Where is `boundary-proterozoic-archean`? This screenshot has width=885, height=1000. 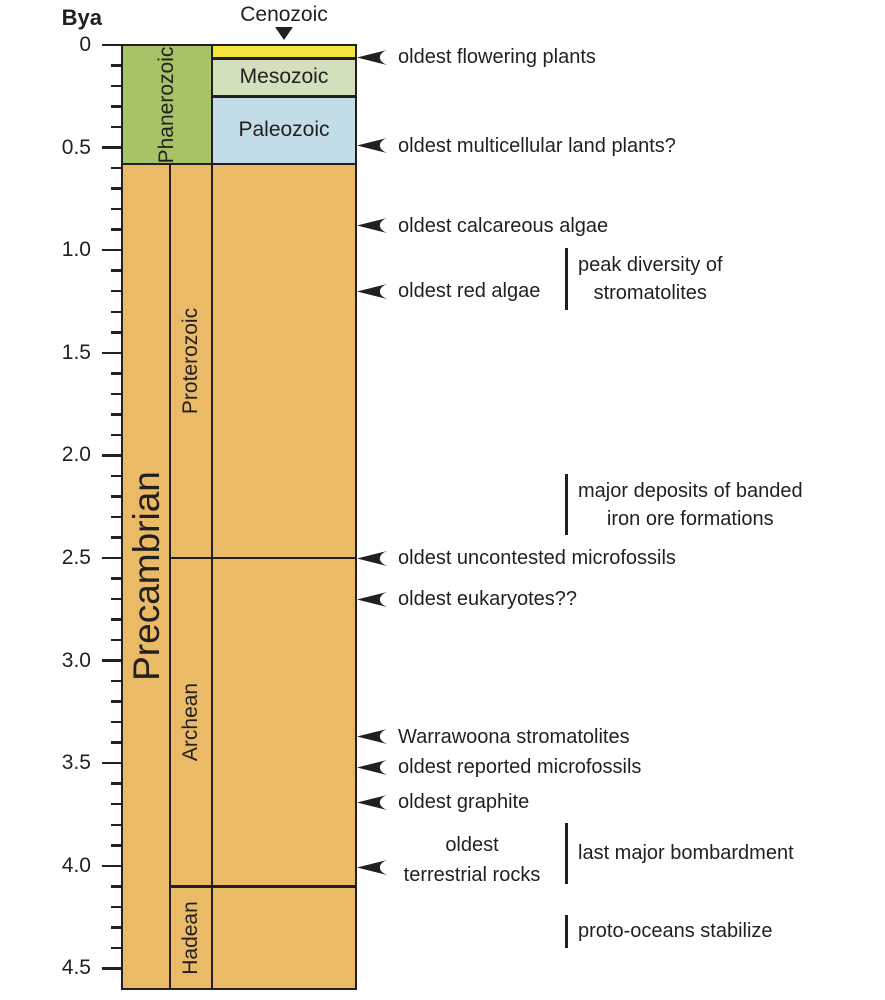 boundary-proterozoic-archean is located at coordinates (263, 558).